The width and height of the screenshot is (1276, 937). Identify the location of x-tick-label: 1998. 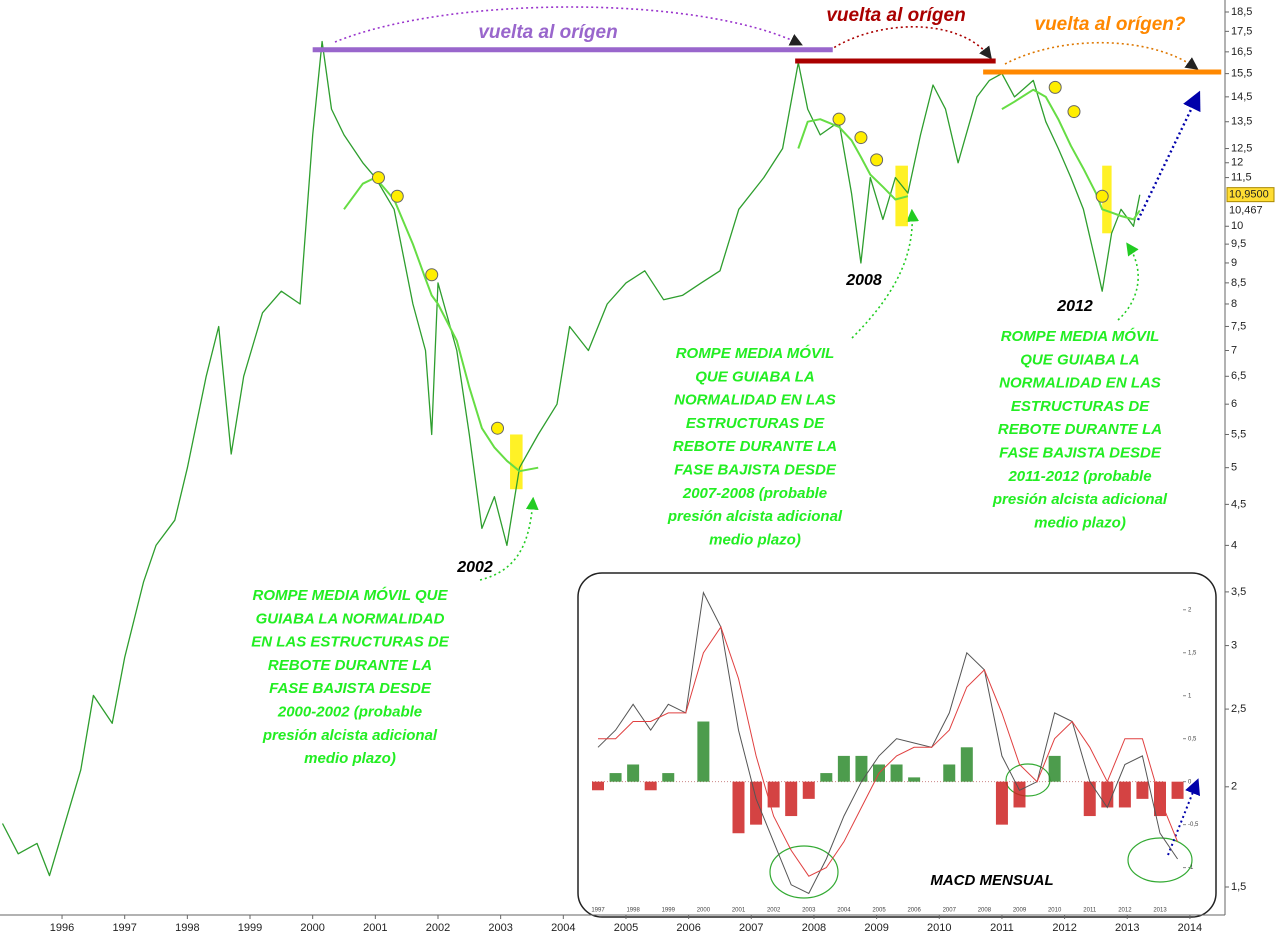
(187, 928).